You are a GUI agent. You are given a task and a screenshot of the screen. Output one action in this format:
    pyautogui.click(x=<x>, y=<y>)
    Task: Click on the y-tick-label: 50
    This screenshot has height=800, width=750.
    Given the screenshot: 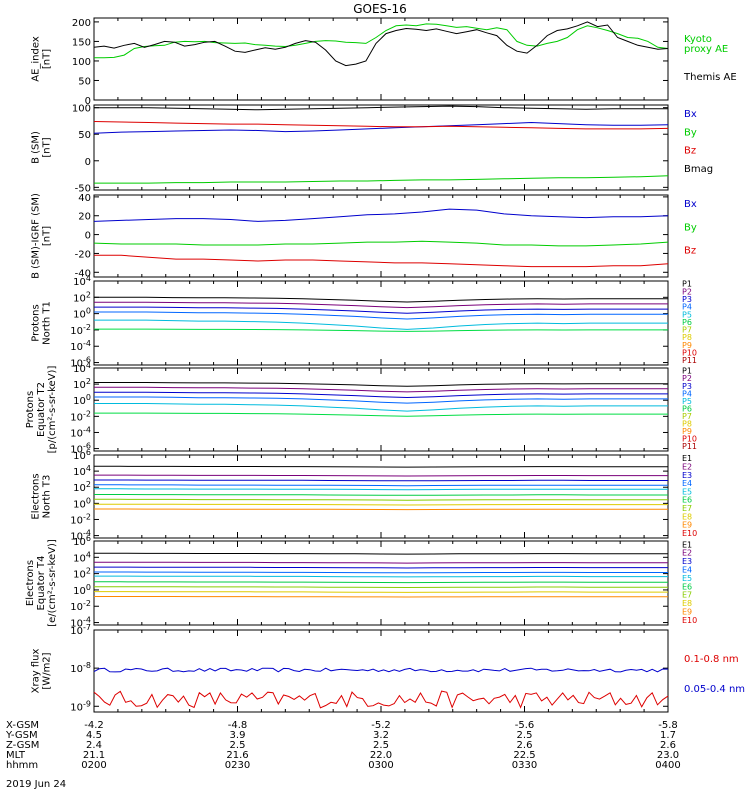 What is the action you would take?
    pyautogui.click(x=84, y=135)
    